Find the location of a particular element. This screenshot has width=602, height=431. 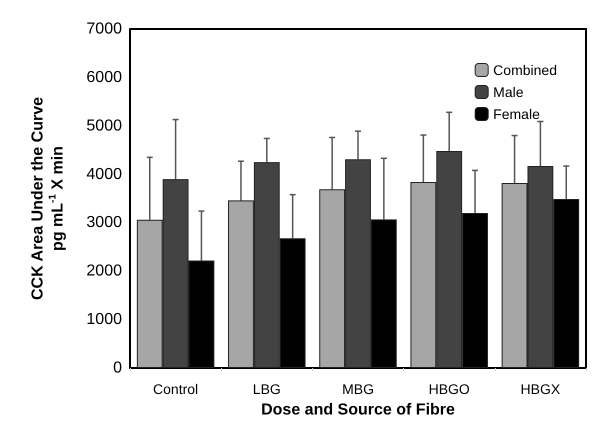

x-tick-label: HBGX is located at coordinates (540, 389).